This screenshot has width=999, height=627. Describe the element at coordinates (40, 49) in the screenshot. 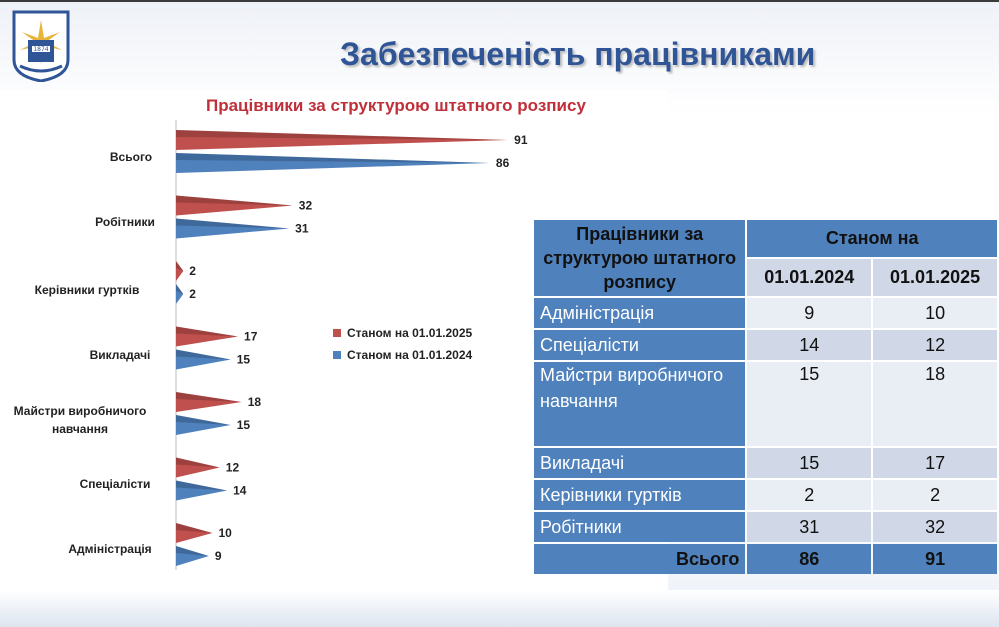

I see `svg-text: 1874` at that location.